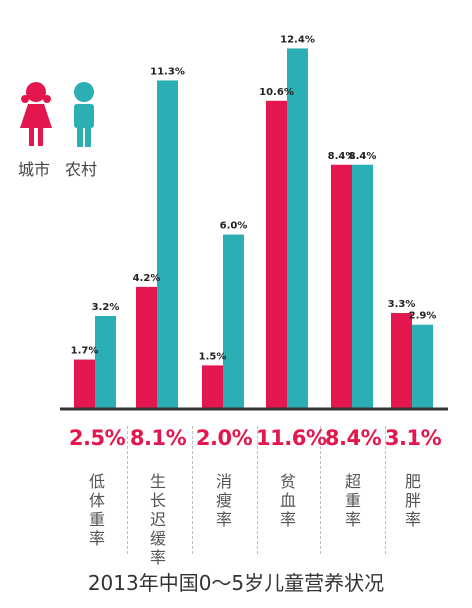  What do you see at coordinates (423, 316) in the screenshot?
I see `bar-value-label-rural-5: 2.9%` at bounding box center [423, 316].